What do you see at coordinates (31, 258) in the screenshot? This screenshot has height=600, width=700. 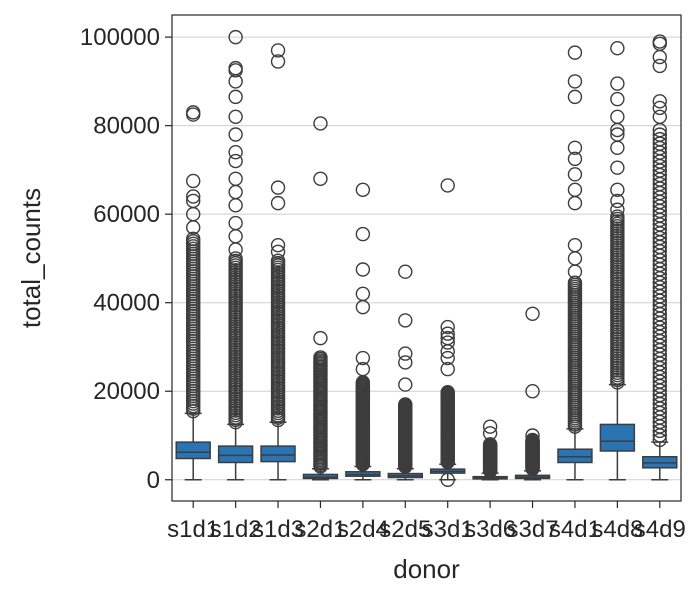 I see `y-axis-title: total_counts` at bounding box center [31, 258].